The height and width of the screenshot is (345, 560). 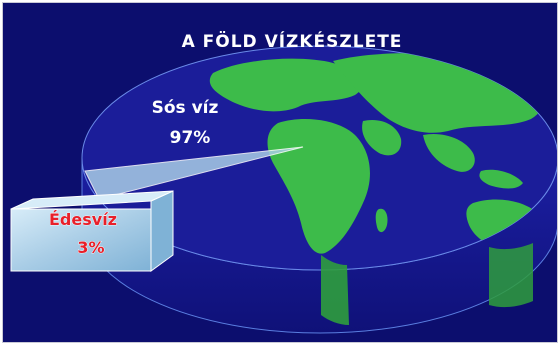 What do you see at coordinates (92, 200) in the screenshot?
I see `freshwater-block-top` at bounding box center [92, 200].